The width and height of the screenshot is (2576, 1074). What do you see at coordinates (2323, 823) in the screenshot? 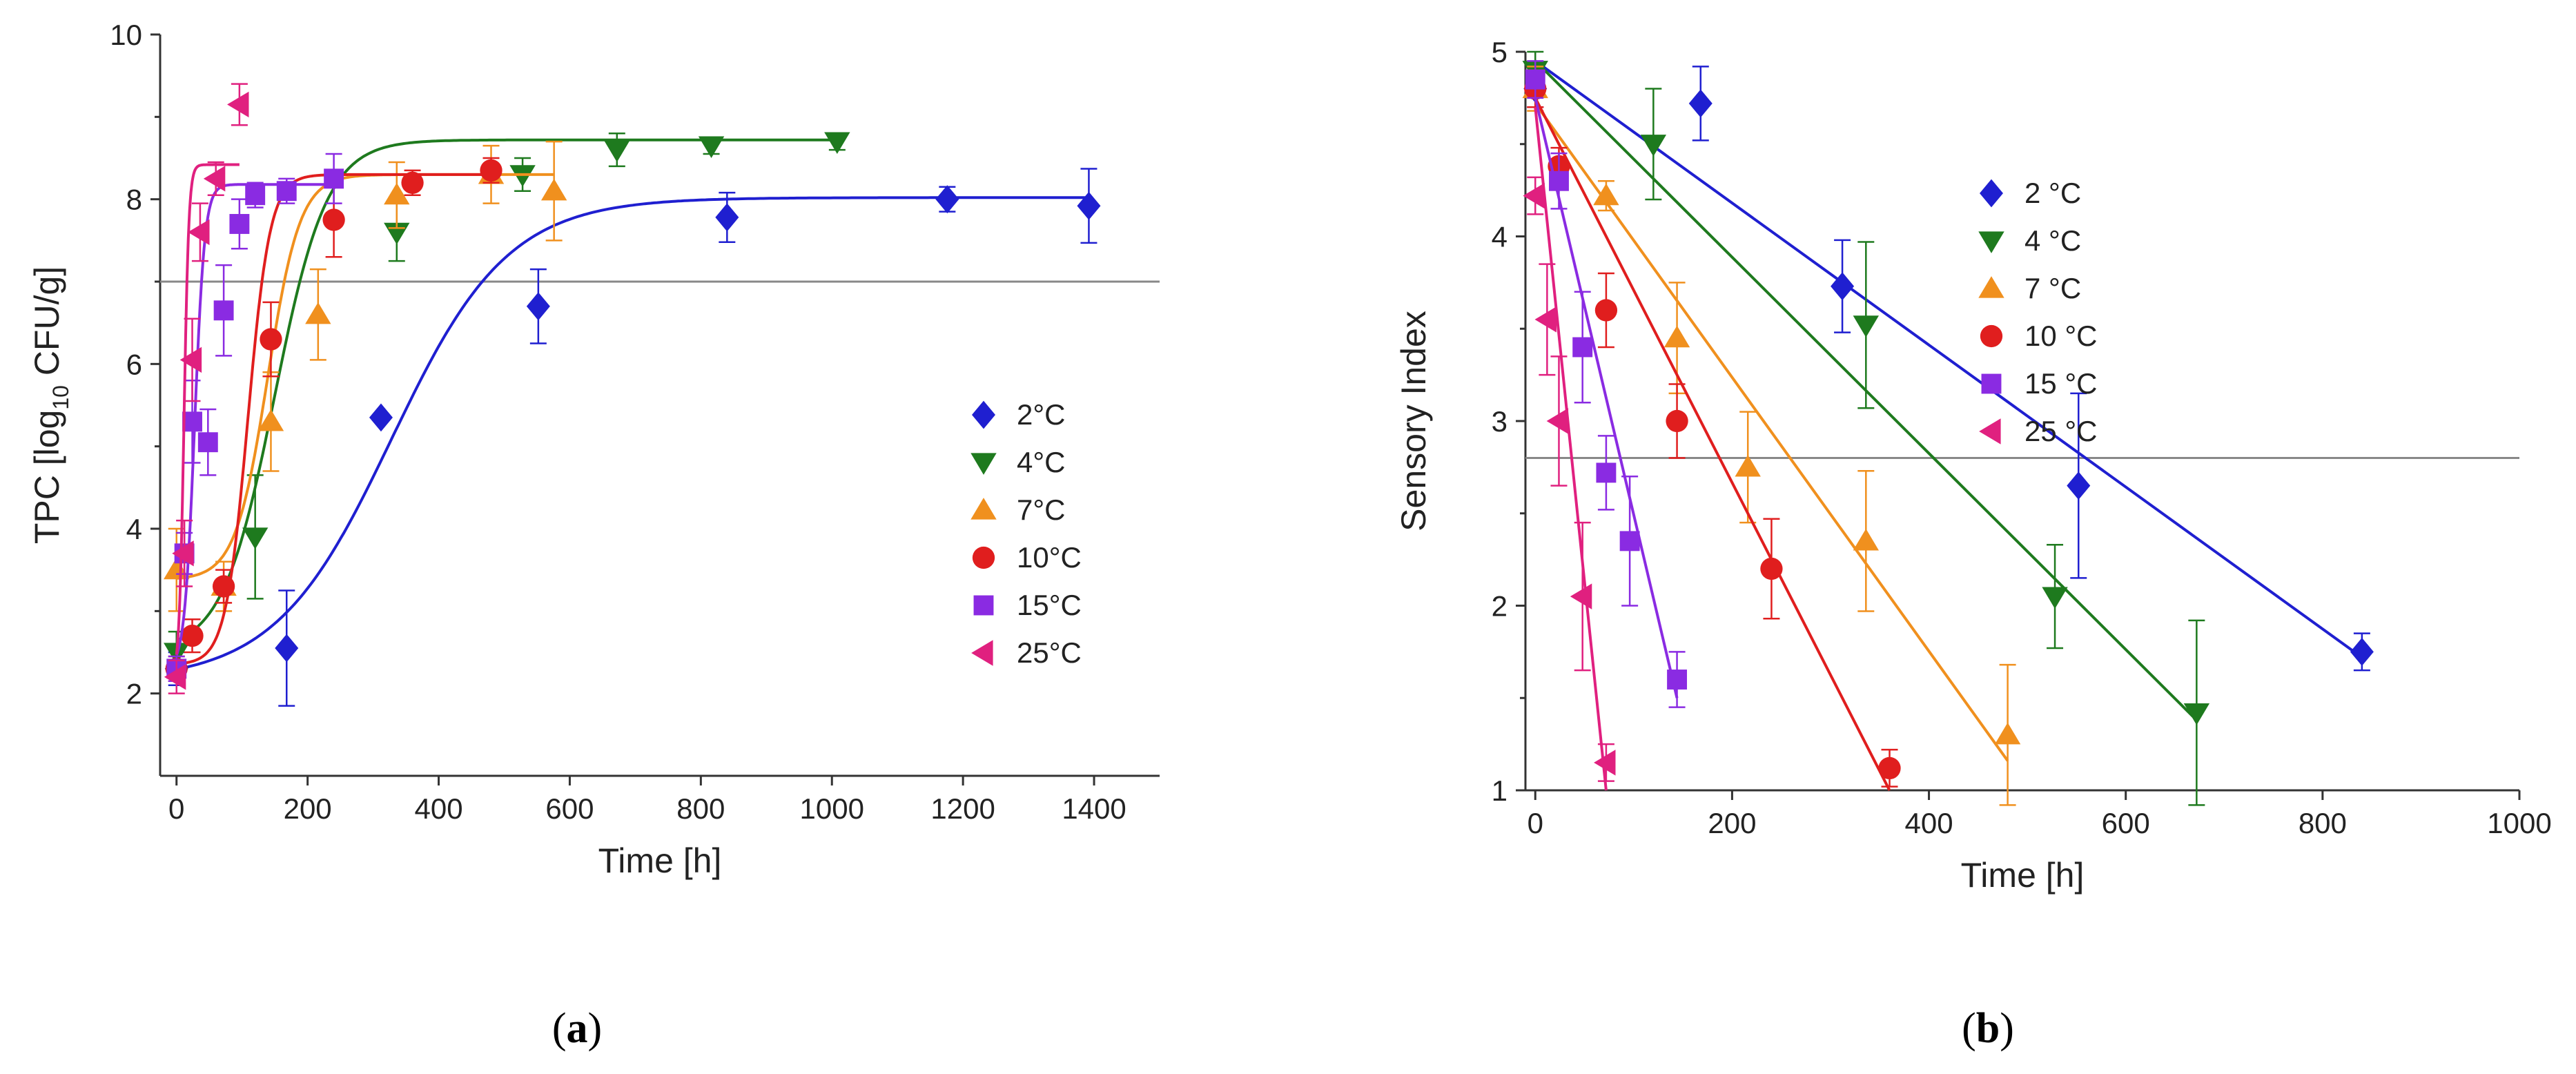
I see `x-tick-label: 800` at bounding box center [2323, 823].